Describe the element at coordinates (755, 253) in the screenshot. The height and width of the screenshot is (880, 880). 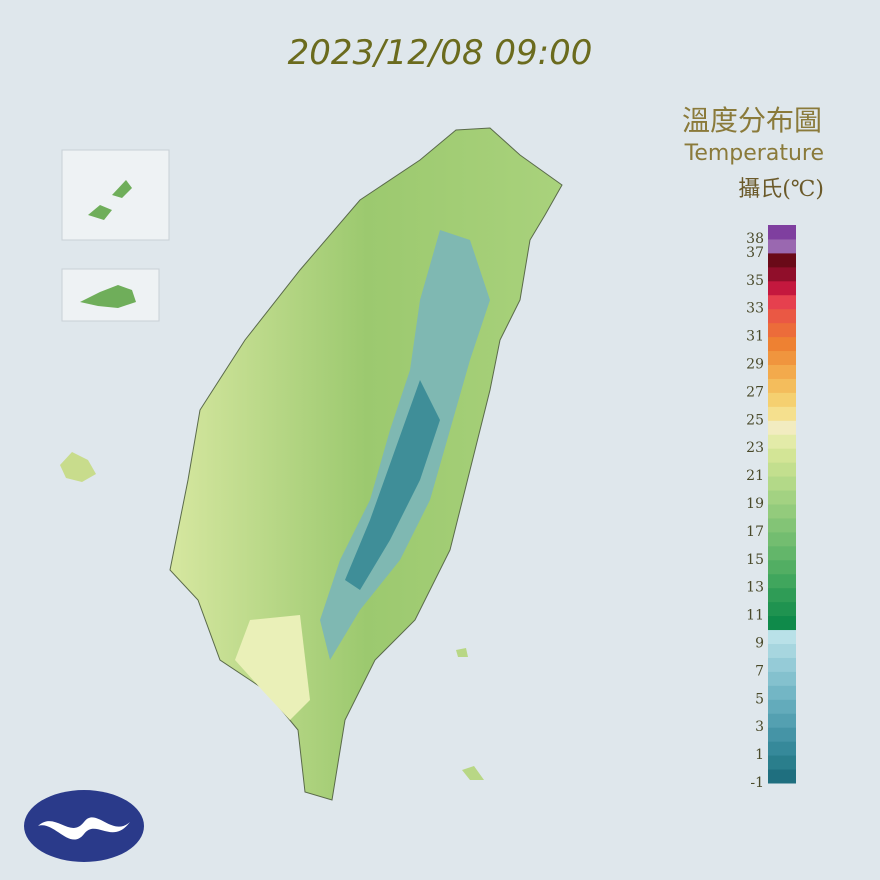
I see `legend-tick-label: 37` at that location.